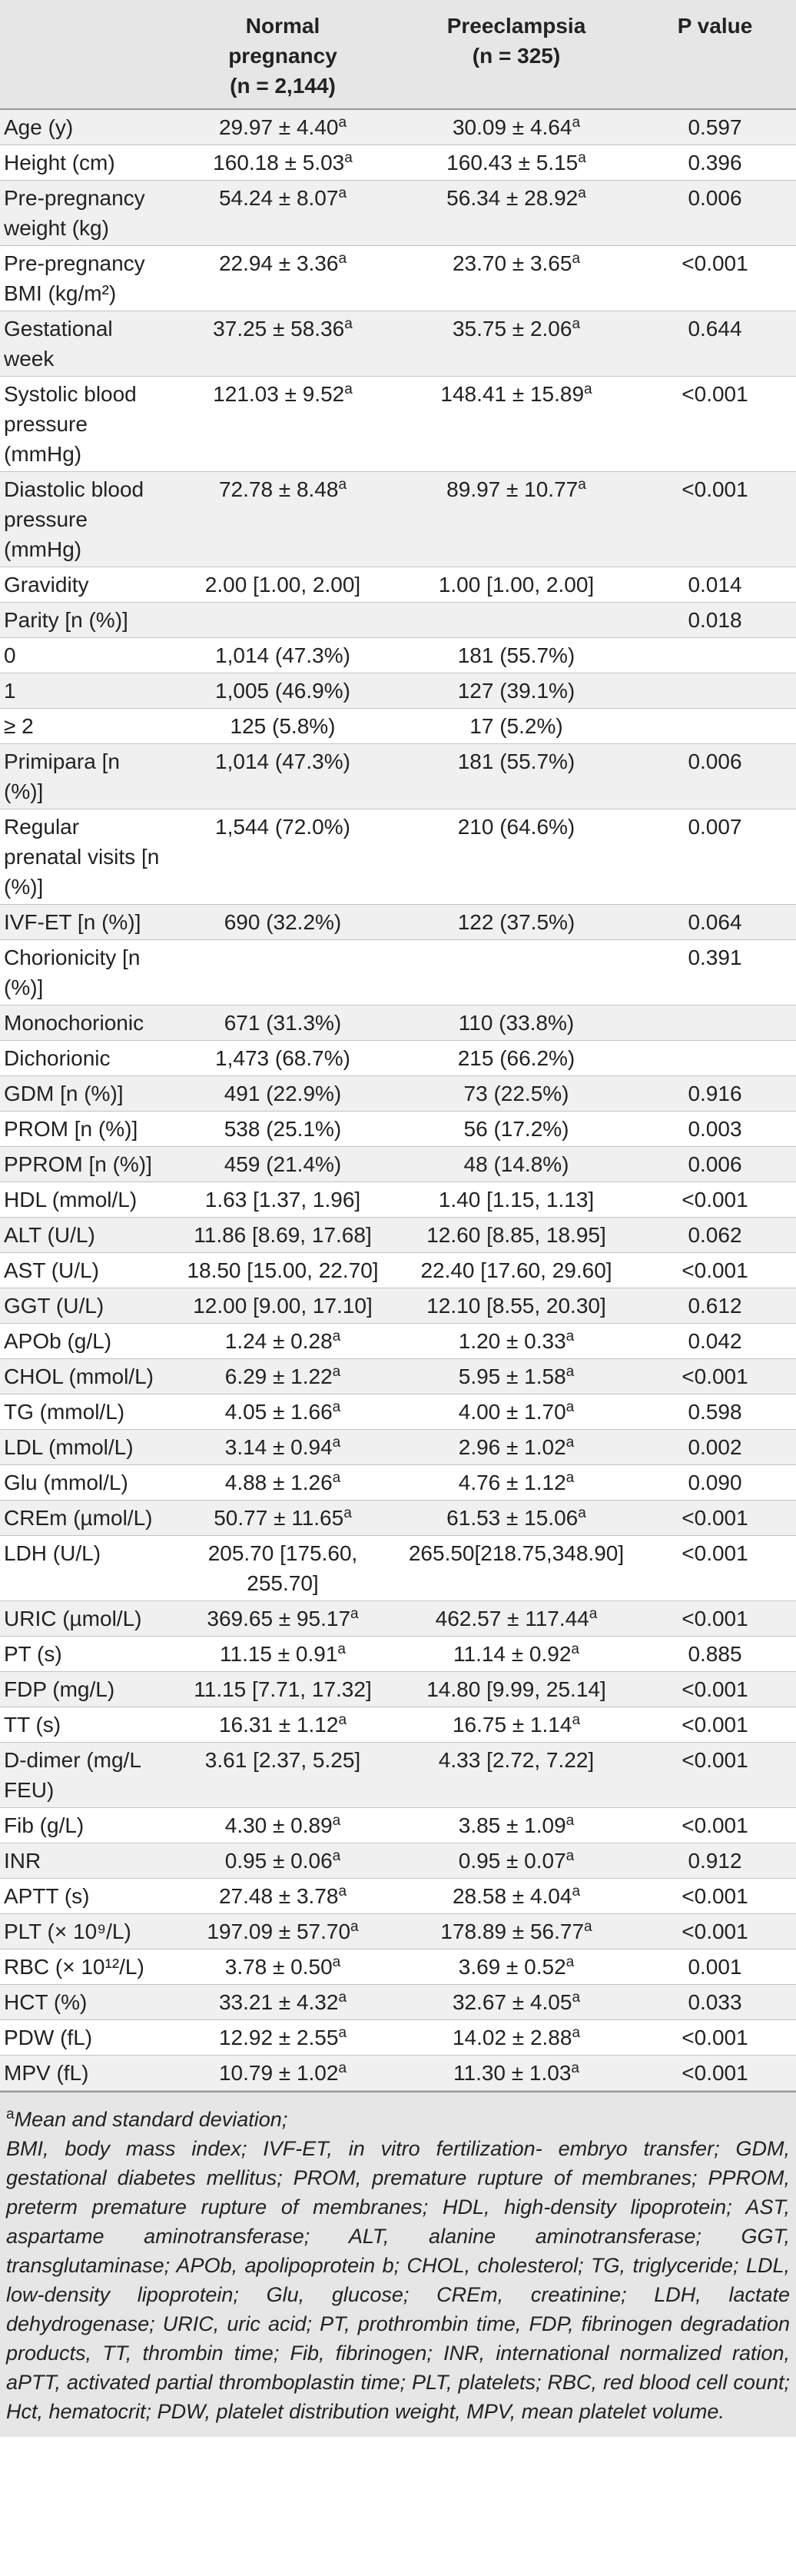 The height and width of the screenshot is (2576, 796). I want to click on cell-normal-pregnancy: 37.25 ± 58.36a, so click(283, 344).